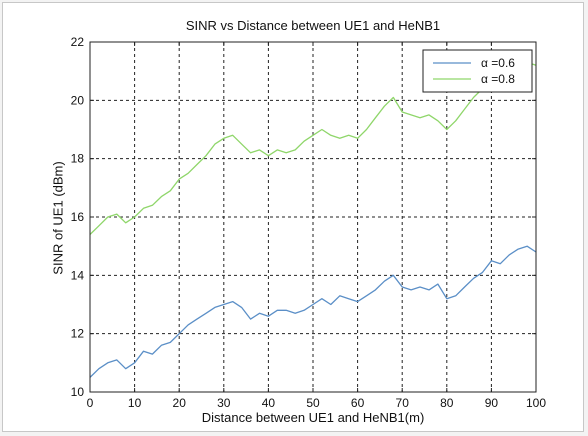 The image size is (588, 436). Describe the element at coordinates (180, 403) in the screenshot. I see `x-tick-label: 20` at that location.